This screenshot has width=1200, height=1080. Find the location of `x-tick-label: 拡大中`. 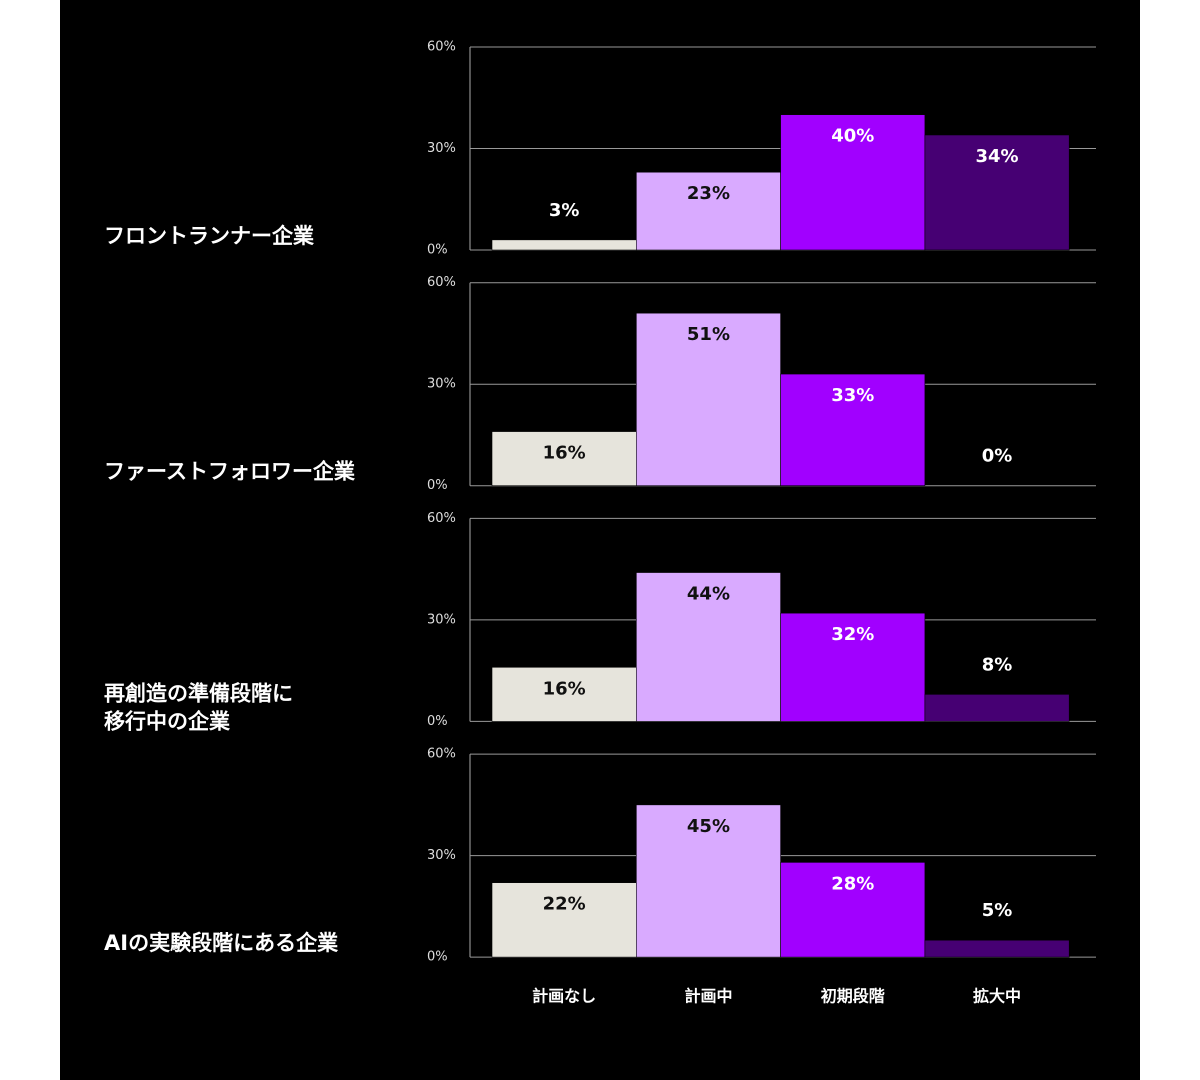

x-tick-label: 拡大中 is located at coordinates (997, 996).